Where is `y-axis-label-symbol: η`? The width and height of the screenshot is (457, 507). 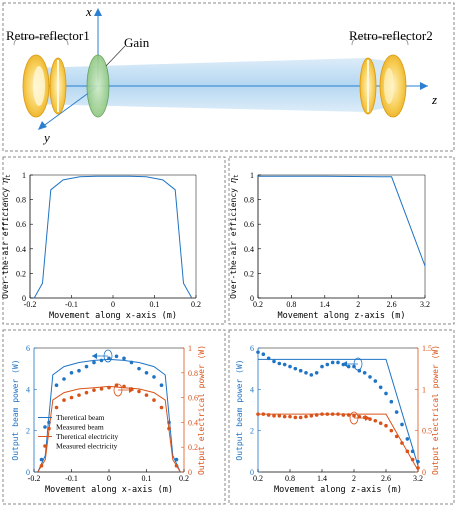 y-axis-label-symbol: η is located at coordinates (234, 180).